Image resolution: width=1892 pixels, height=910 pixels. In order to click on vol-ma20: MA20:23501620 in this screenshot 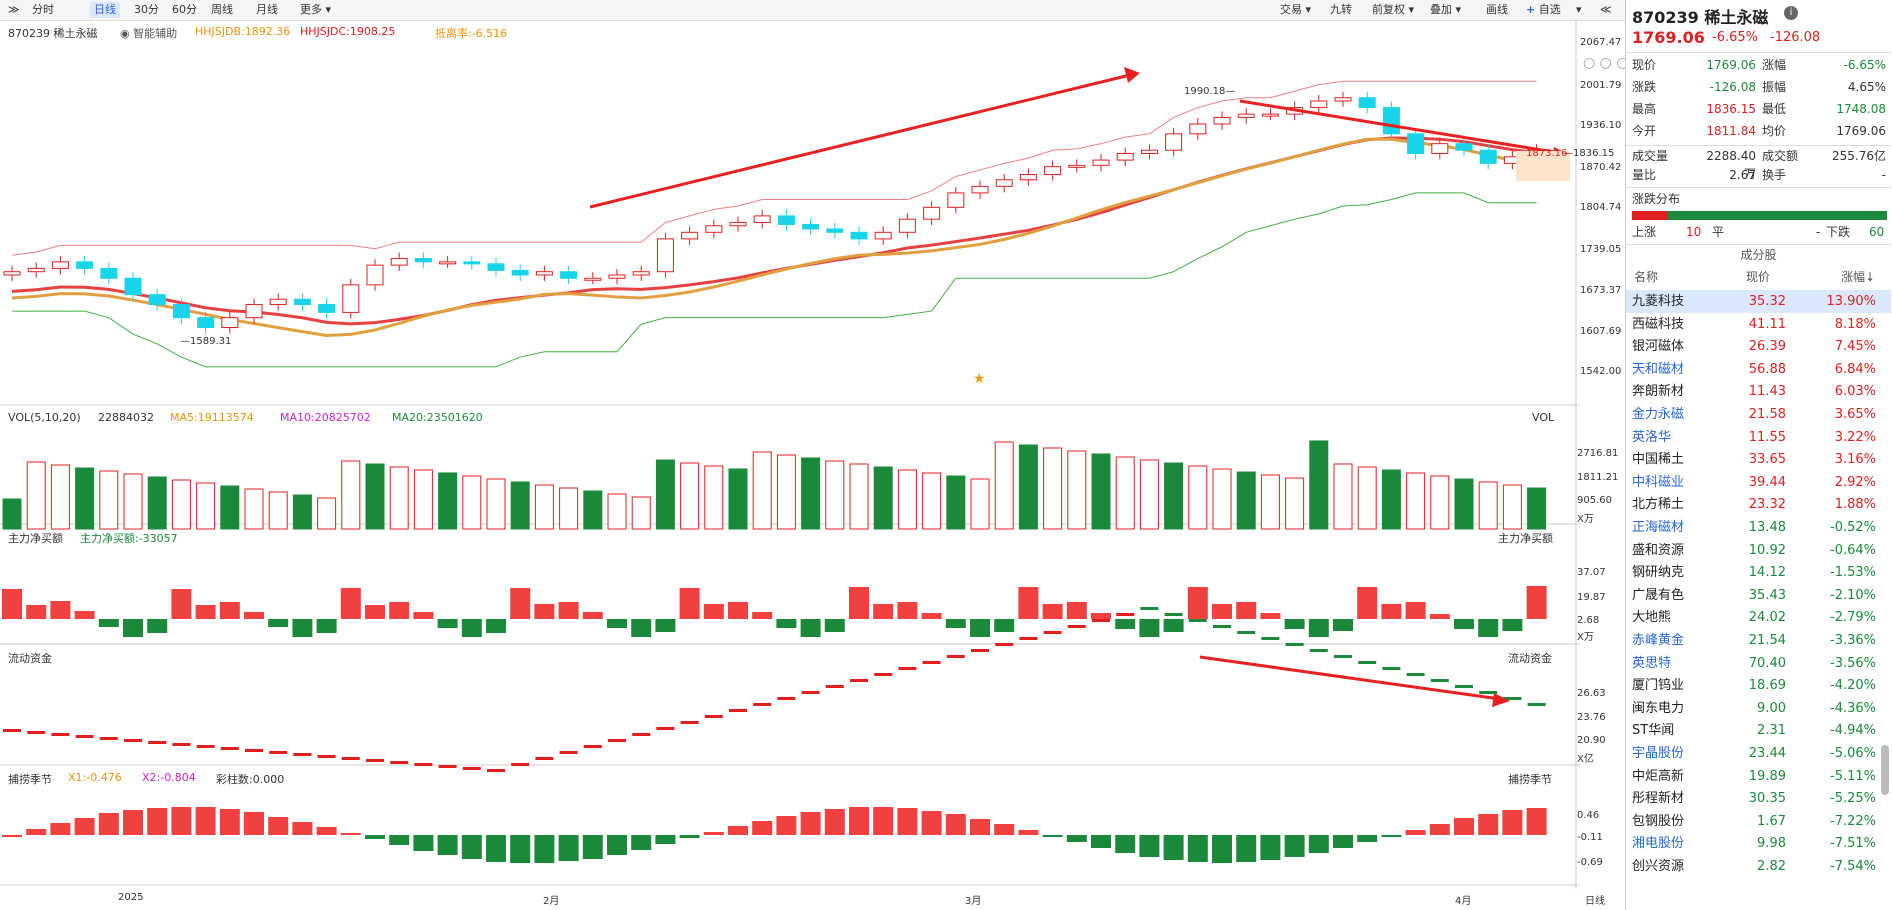, I will do `click(437, 417)`.